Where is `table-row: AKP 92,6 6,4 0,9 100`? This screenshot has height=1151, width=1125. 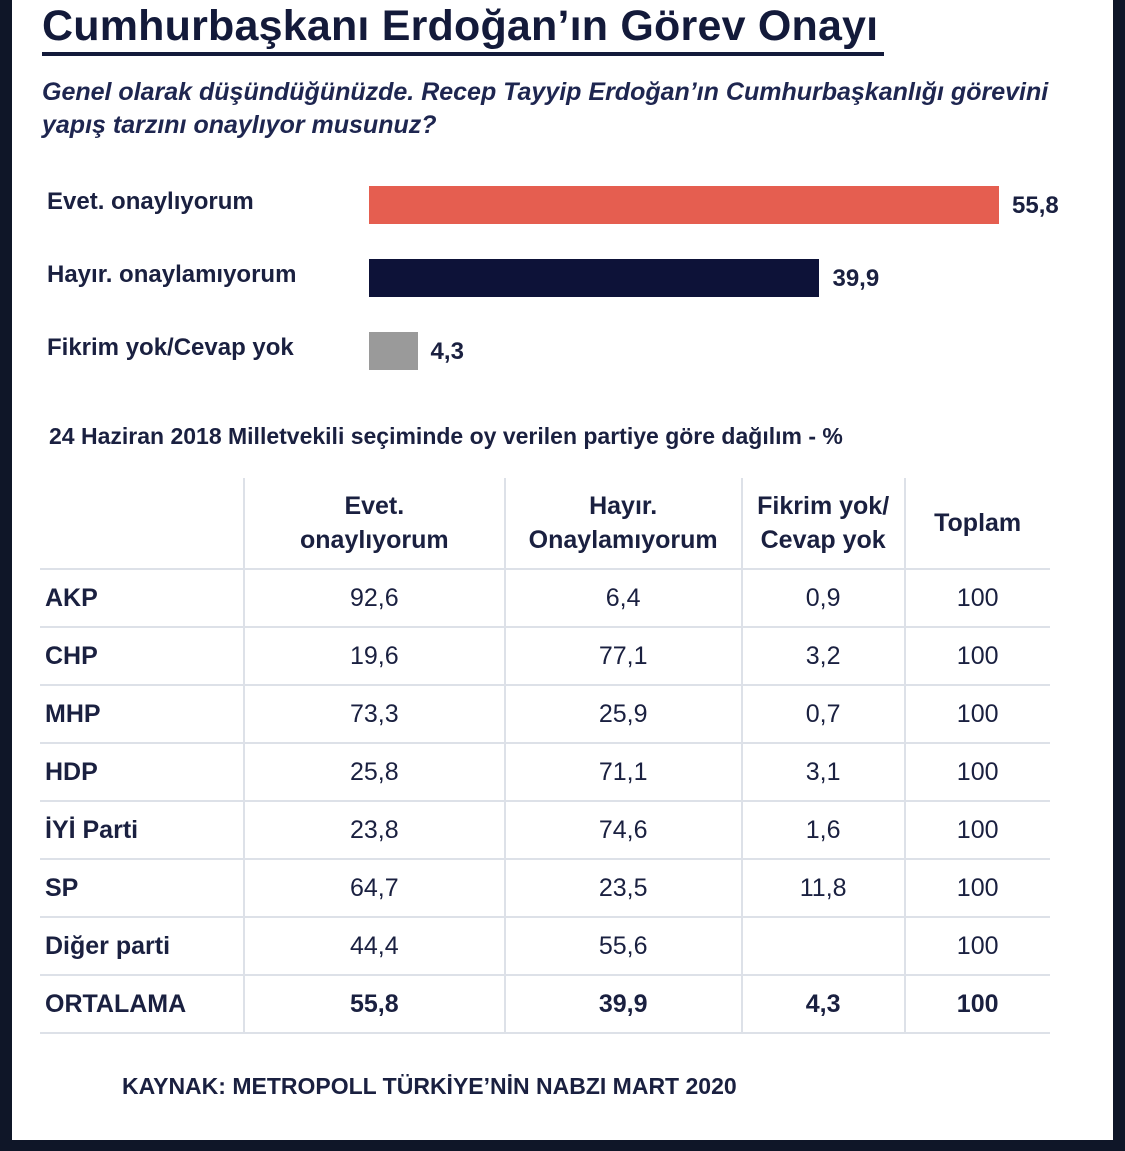
table-row: AKP 92,6 6,4 0,9 100 is located at coordinates (545, 598).